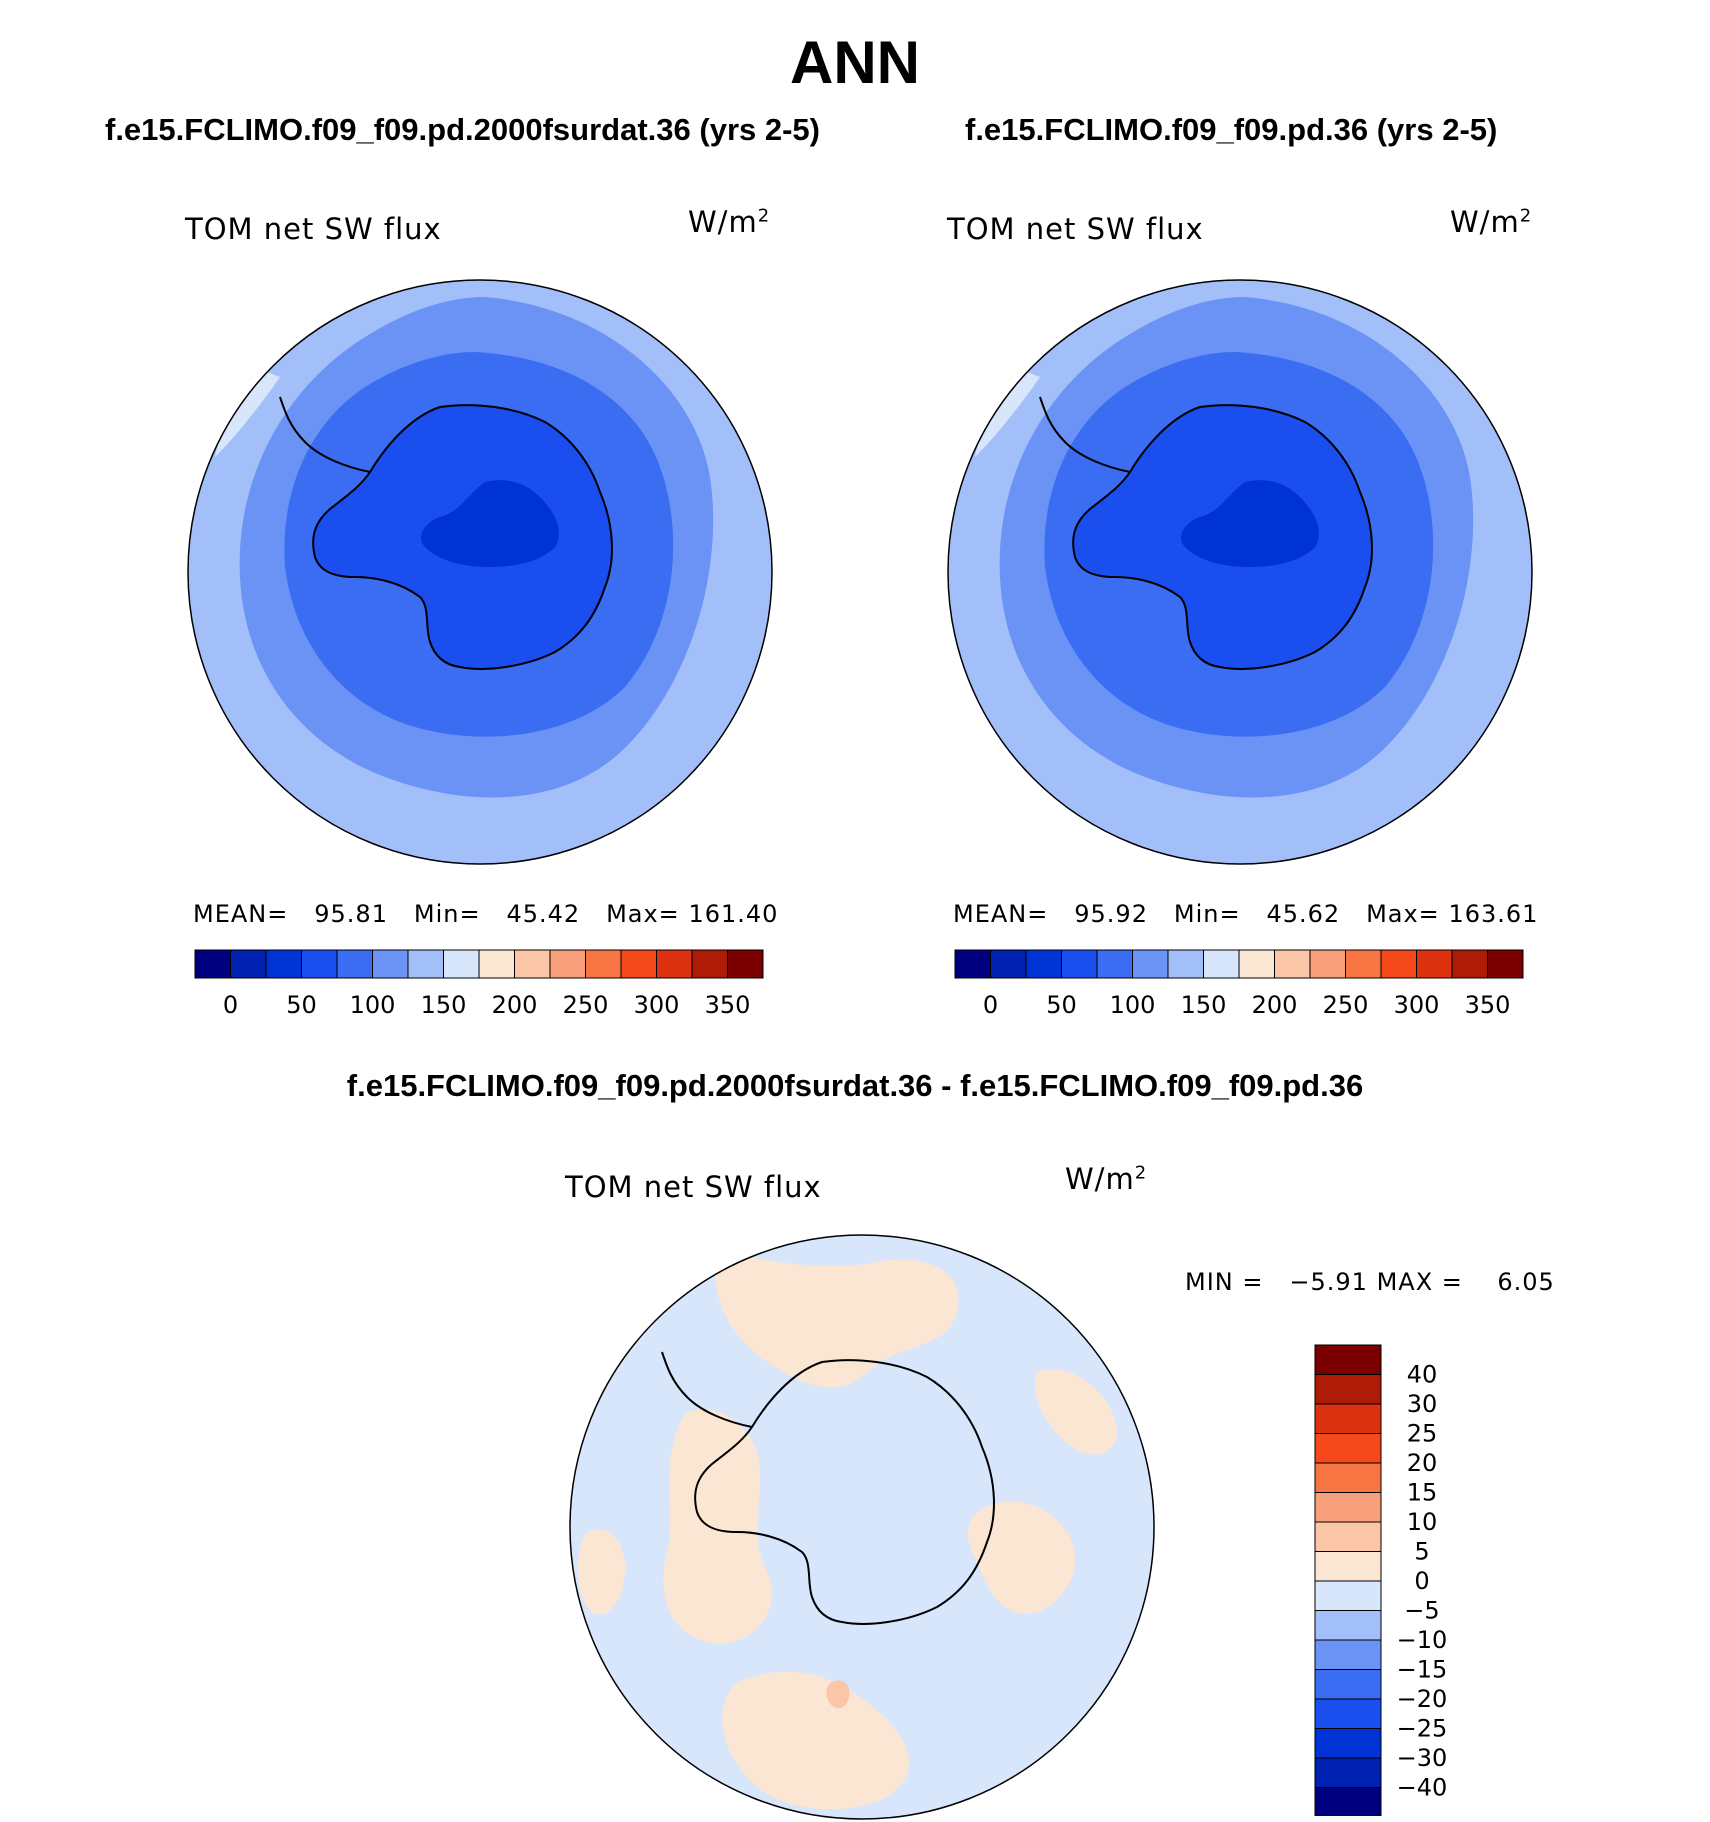 The height and width of the screenshot is (1822, 1710). I want to click on diff-map, so click(862, 1527).